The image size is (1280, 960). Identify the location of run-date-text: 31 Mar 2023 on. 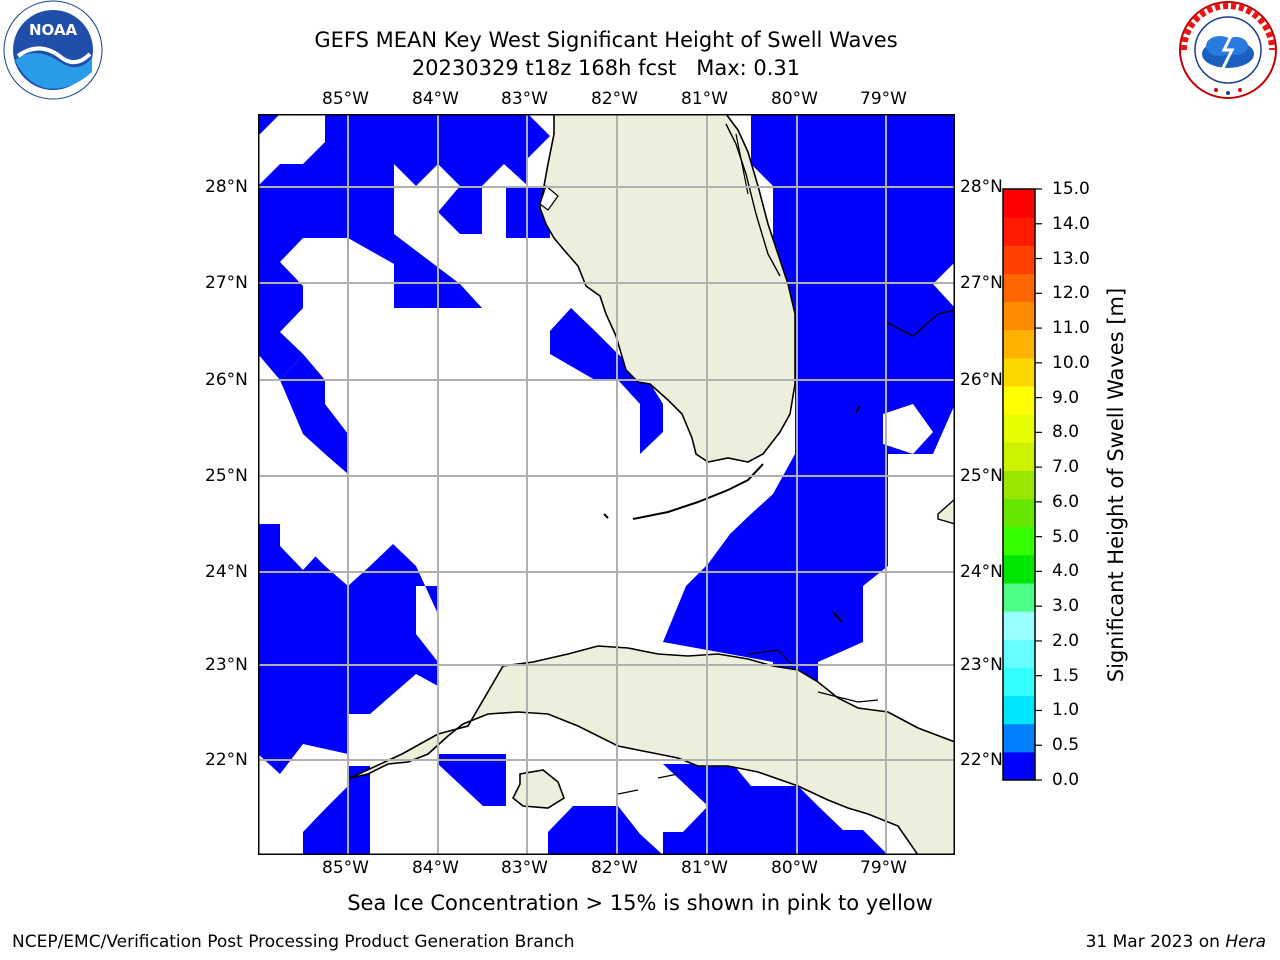
(1155, 942).